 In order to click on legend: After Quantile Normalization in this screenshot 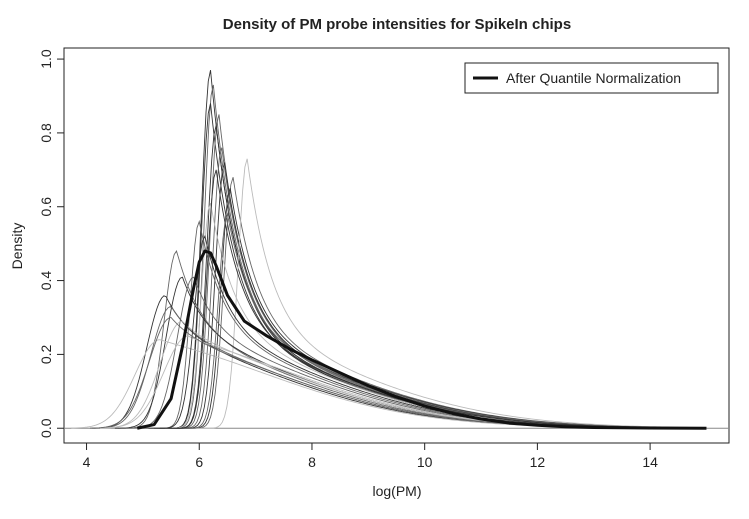, I will do `click(591, 78)`.